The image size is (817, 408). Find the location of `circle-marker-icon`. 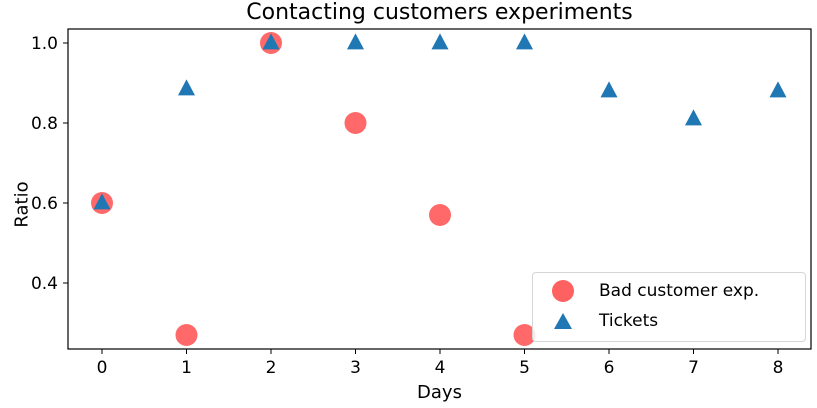

circle-marker-icon is located at coordinates (563, 291).